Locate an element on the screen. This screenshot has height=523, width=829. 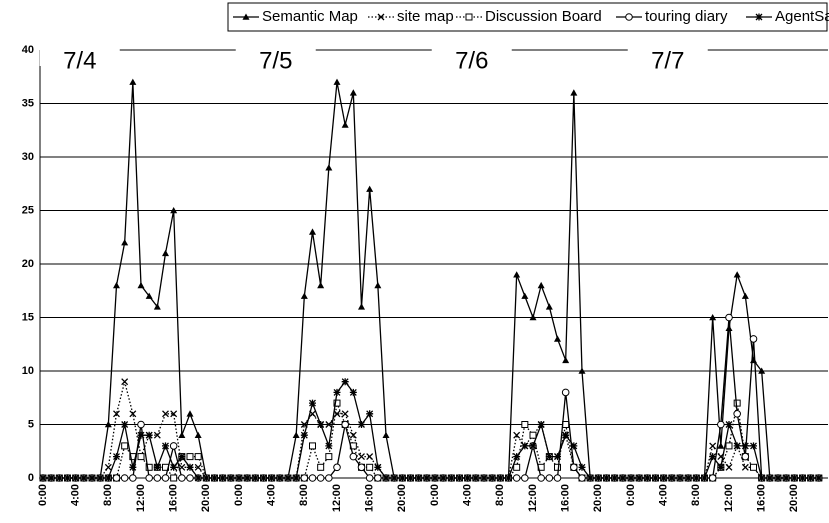
y-tick-label: 35 is located at coordinates (28, 103).